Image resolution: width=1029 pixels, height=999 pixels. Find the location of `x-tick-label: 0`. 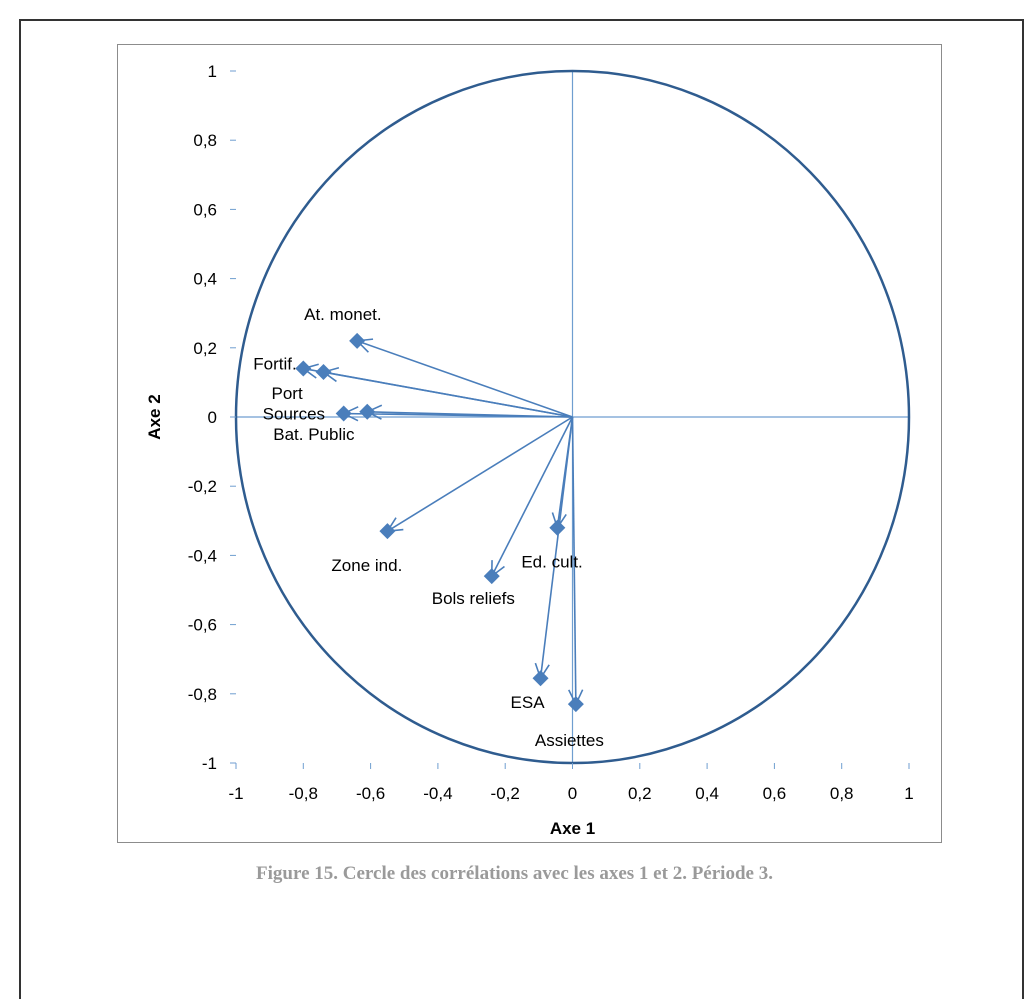

x-tick-label: 0 is located at coordinates (572, 793).